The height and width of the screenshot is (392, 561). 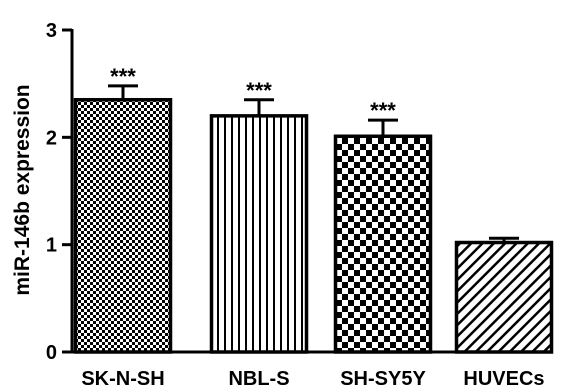 I want to click on bar-huvecs, so click(x=504, y=297).